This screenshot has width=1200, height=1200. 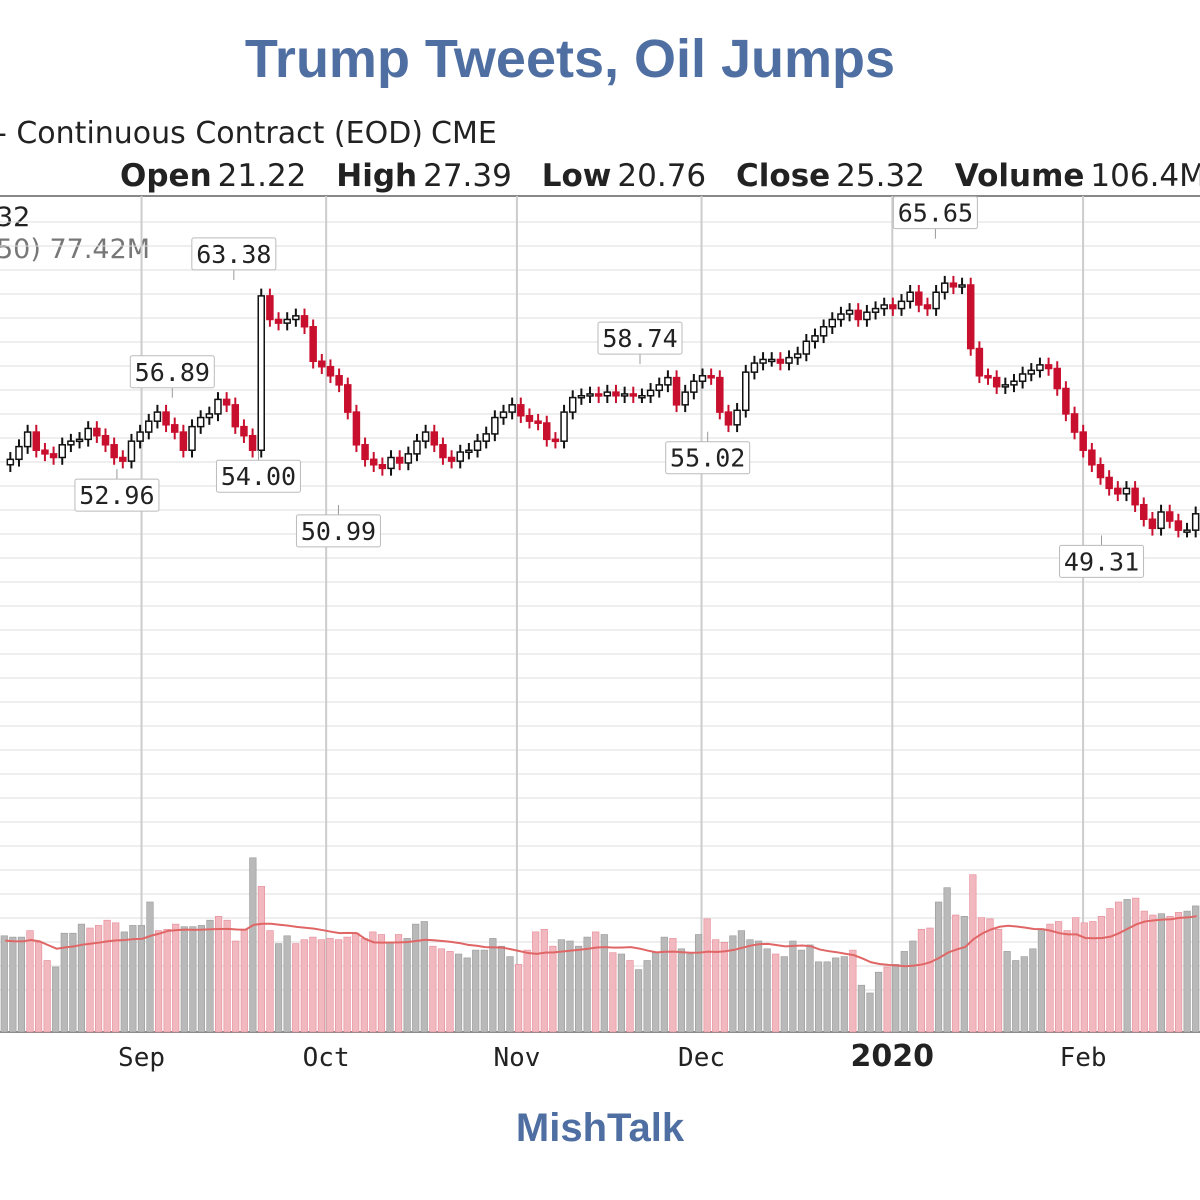 What do you see at coordinates (326, 1058) in the screenshot?
I see `x-tick-label: Oct` at bounding box center [326, 1058].